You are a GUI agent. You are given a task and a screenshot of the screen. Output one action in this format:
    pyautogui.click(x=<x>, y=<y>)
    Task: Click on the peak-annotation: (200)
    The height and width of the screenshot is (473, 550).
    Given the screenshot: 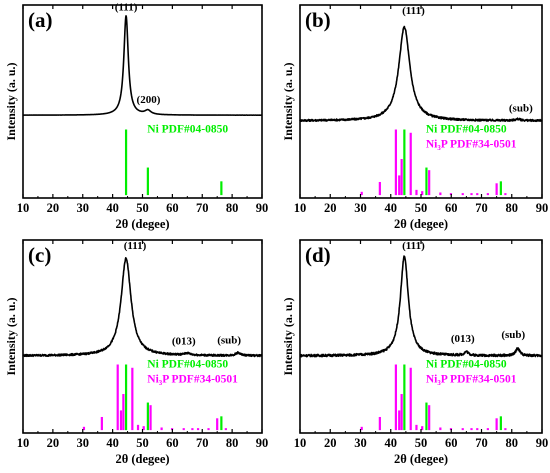 What is the action you would take?
    pyautogui.click(x=149, y=100)
    